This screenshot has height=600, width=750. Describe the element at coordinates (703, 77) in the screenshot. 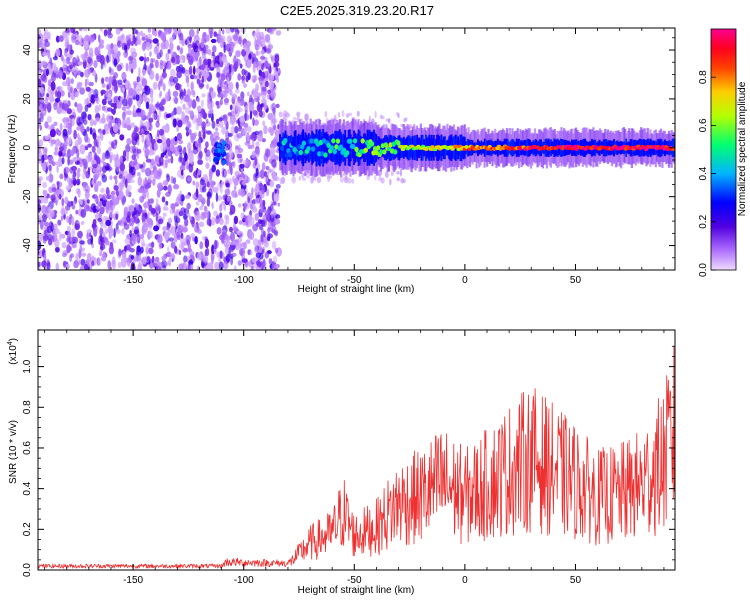

I see `colorbar-tick-label: 0.8` at that location.